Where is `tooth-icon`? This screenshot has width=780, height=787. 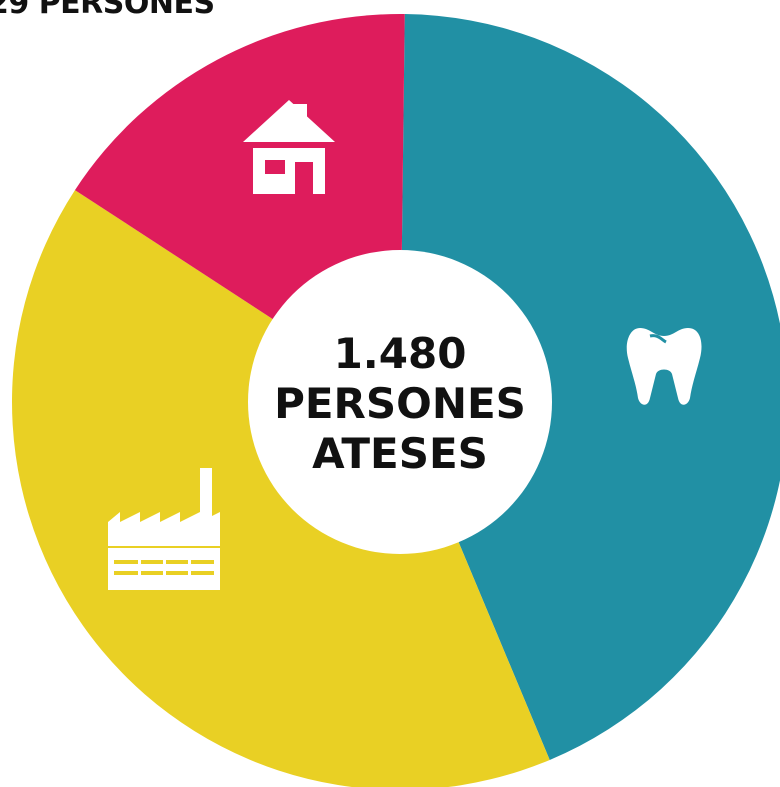 tooth-icon is located at coordinates (664, 366).